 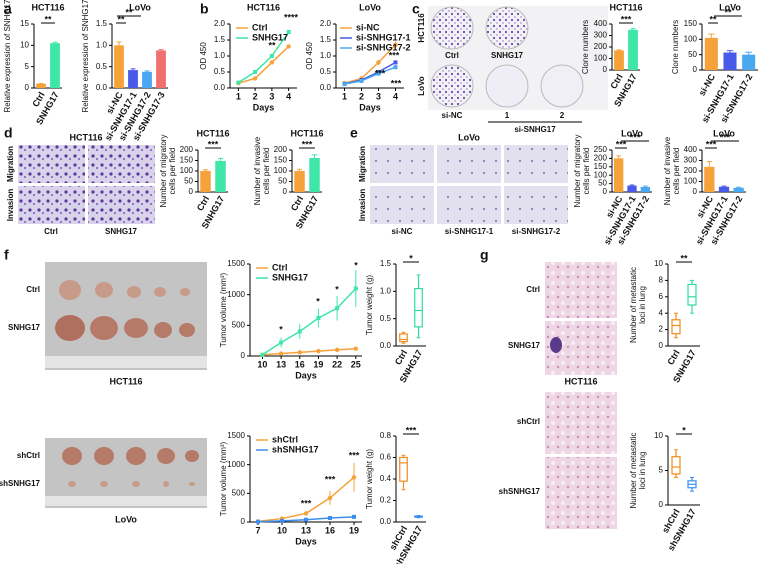 What do you see at coordinates (421, 28) in the screenshot?
I see `row-label: HCT116` at bounding box center [421, 28].